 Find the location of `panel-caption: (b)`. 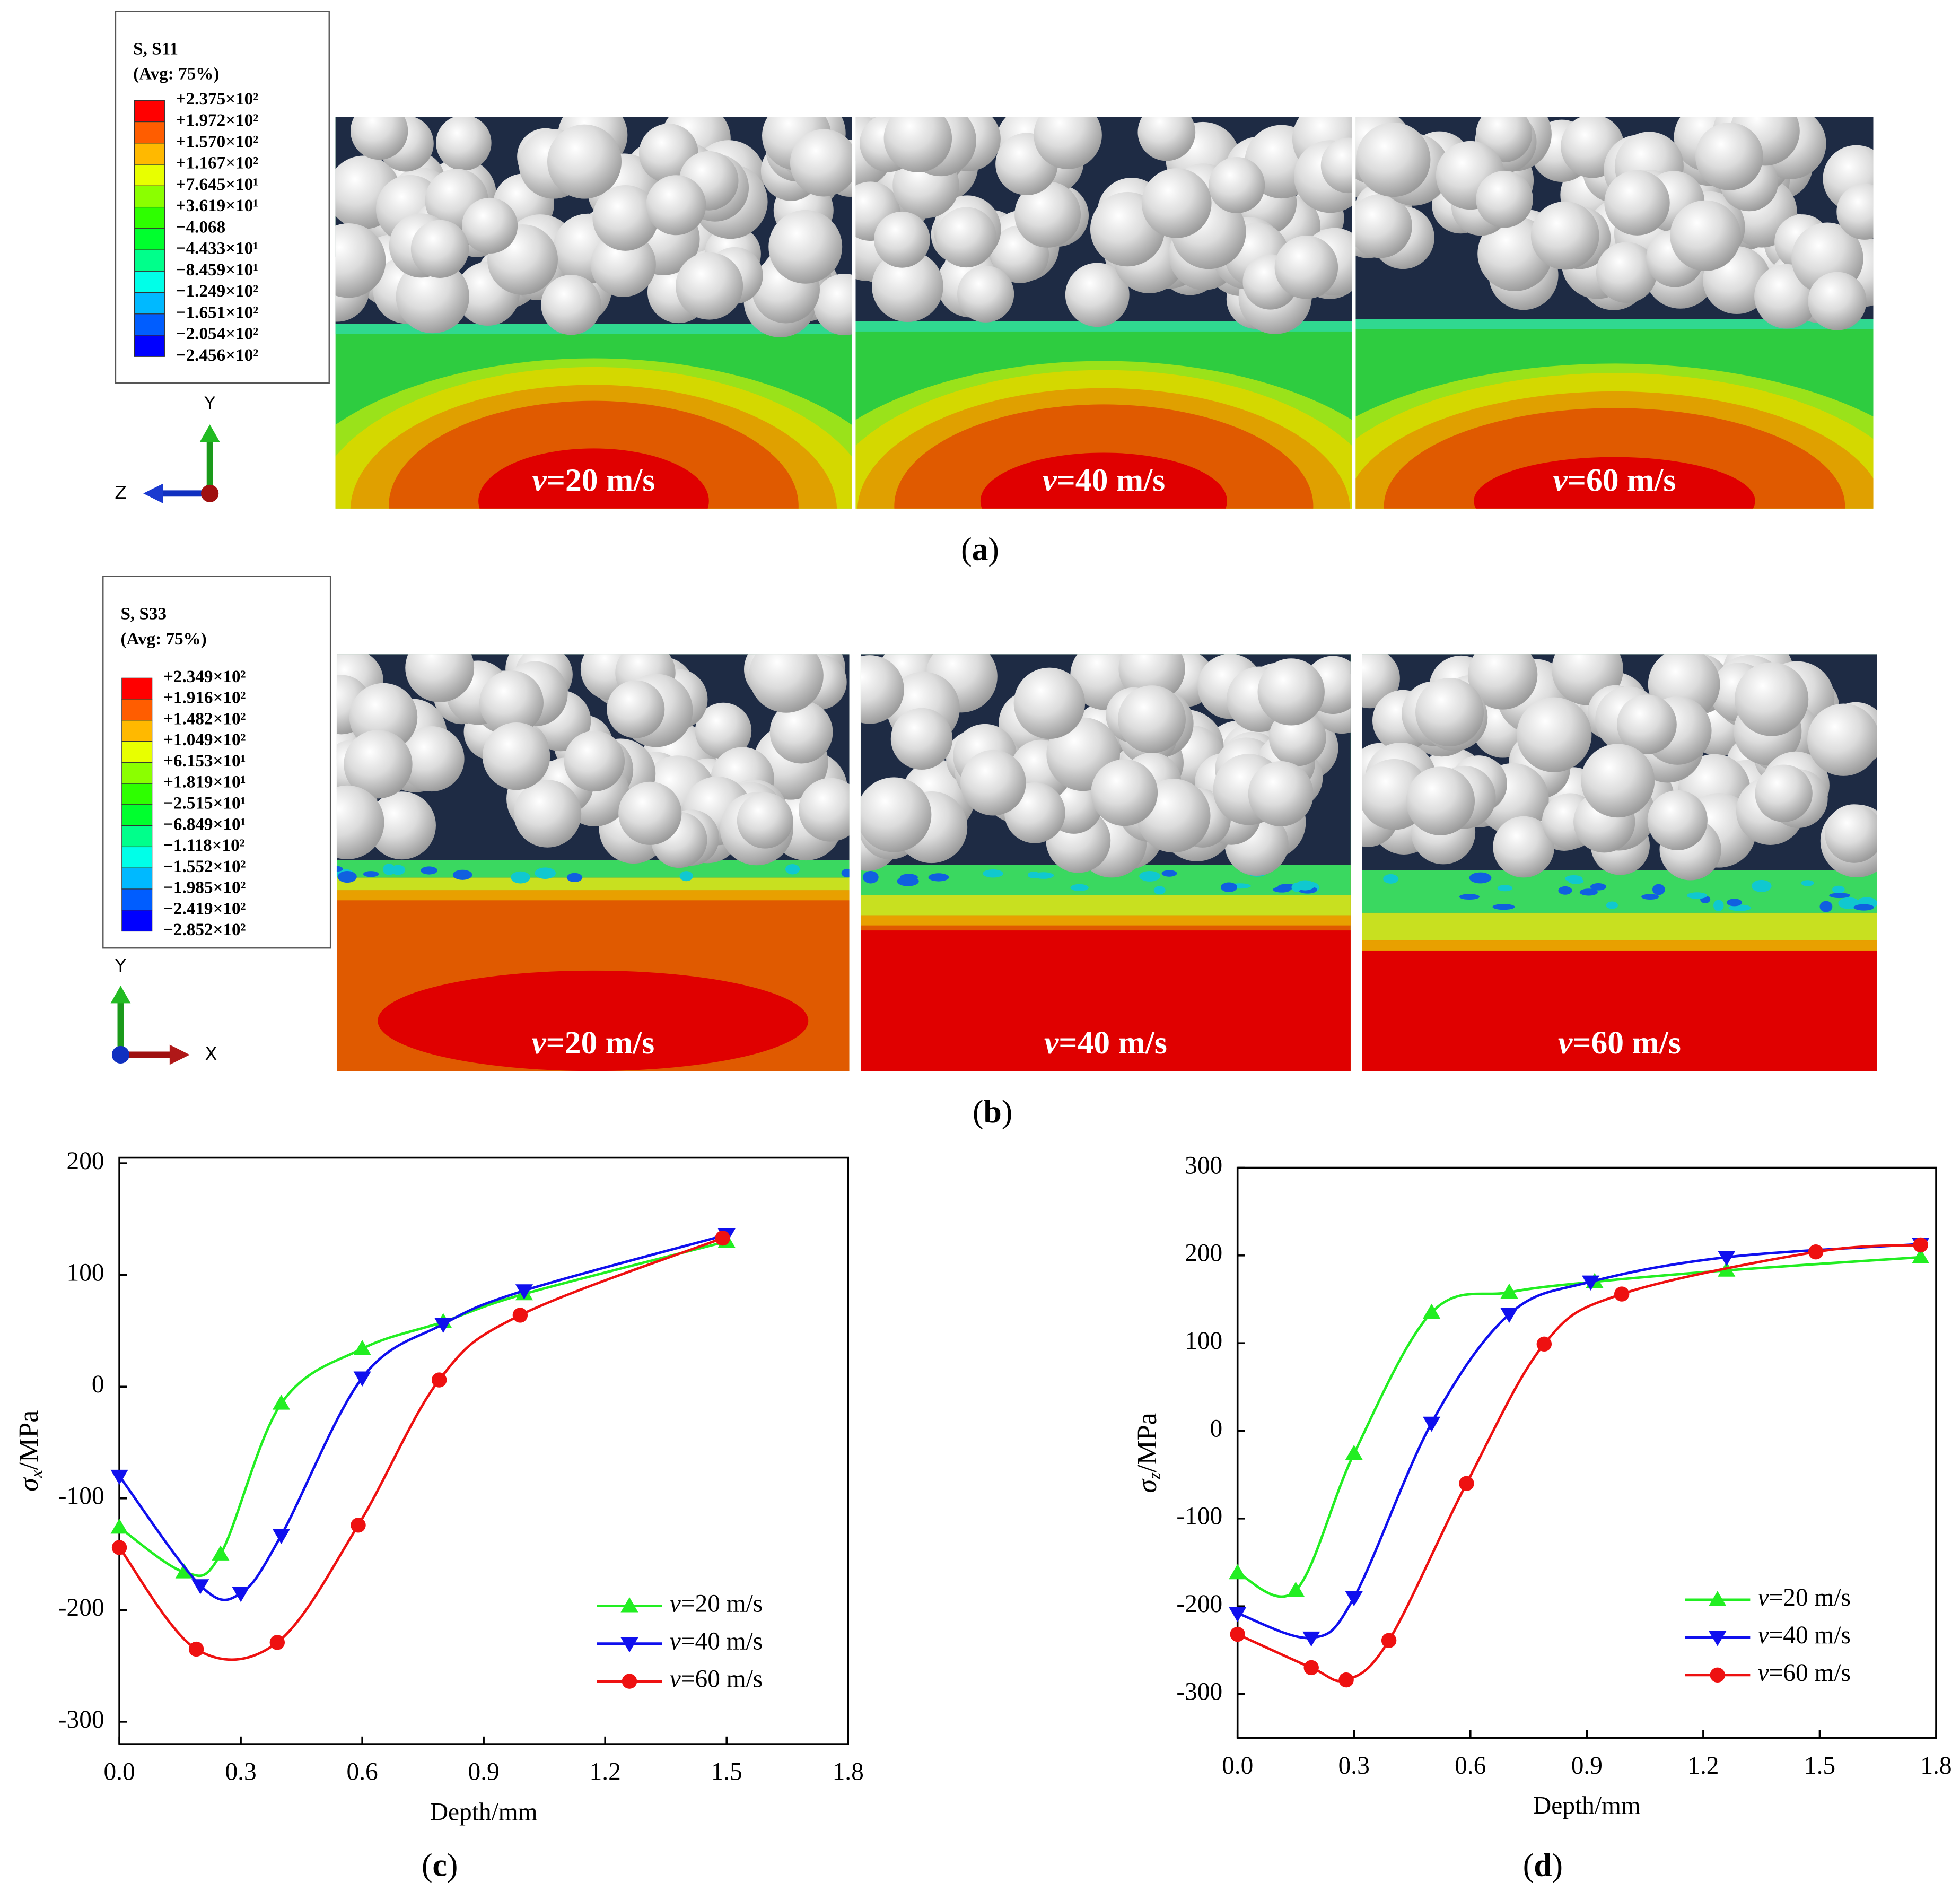

panel-caption: (b) is located at coordinates (992, 1112).